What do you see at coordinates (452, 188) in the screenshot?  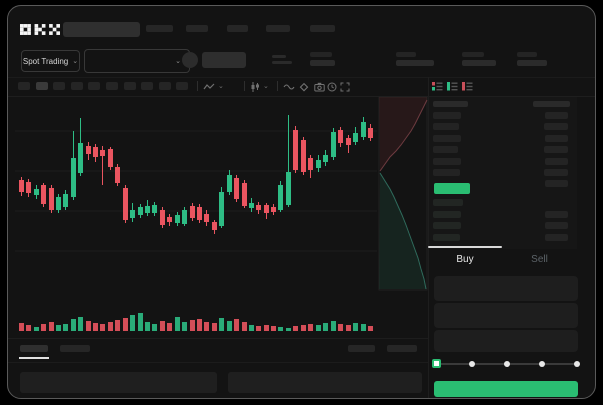 I see `last-price-badge` at bounding box center [452, 188].